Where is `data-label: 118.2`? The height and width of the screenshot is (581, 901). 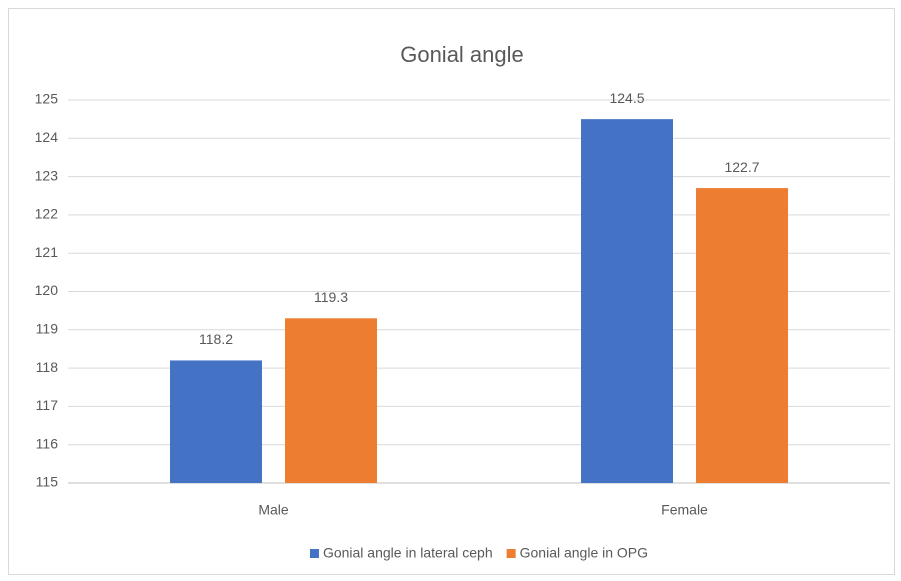 data-label: 118.2 is located at coordinates (216, 339).